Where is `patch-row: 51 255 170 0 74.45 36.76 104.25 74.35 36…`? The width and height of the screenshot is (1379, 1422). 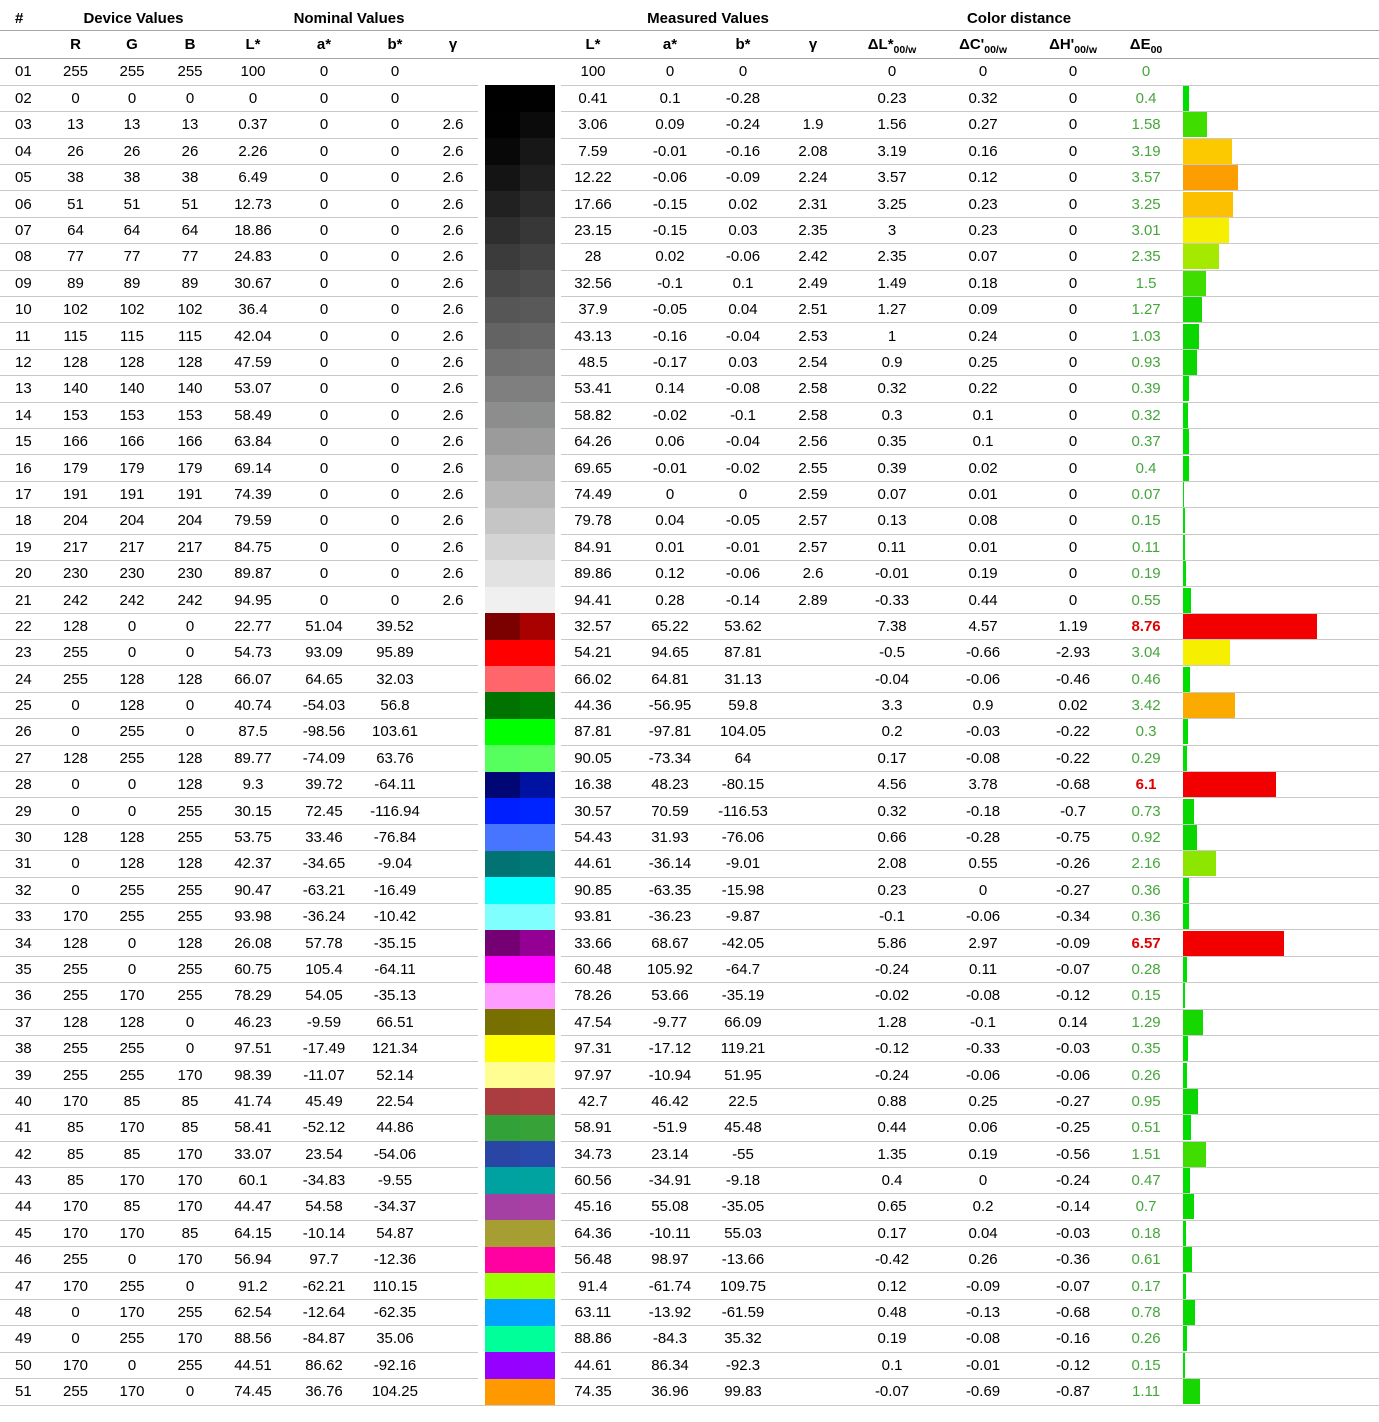 patch-row: 51 255 170 0 74.45 36.76 104.25 74.35 36… is located at coordinates (689, 1392).